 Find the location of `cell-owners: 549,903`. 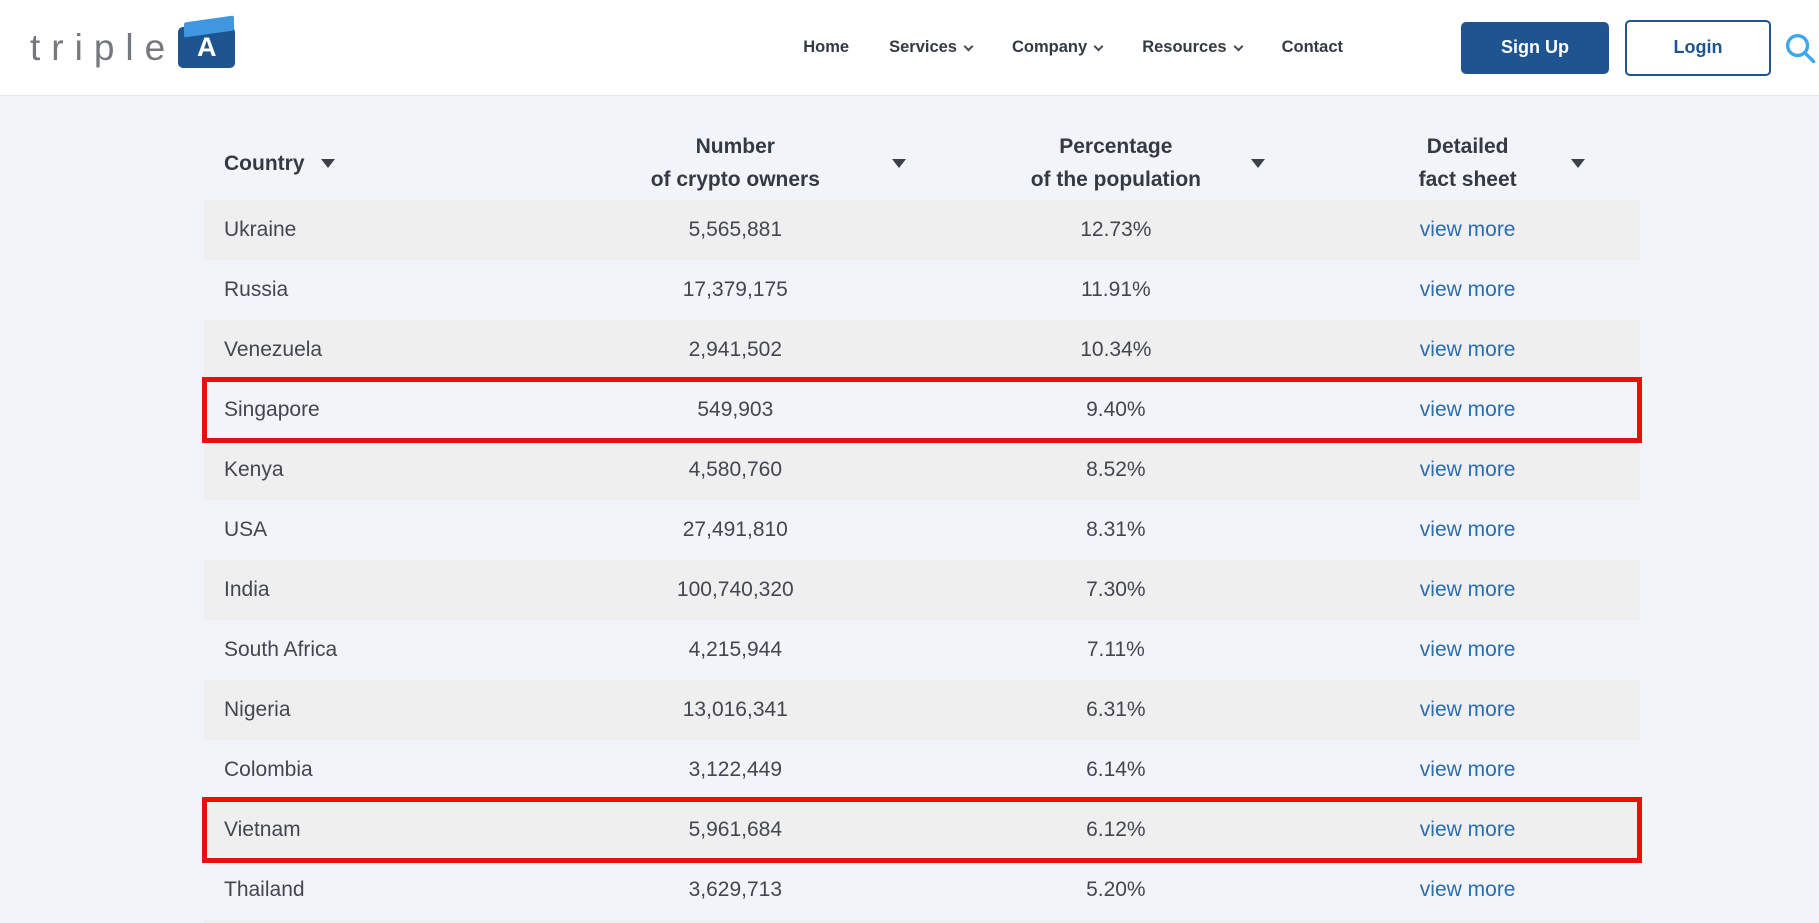

cell-owners: 549,903 is located at coordinates (735, 409).